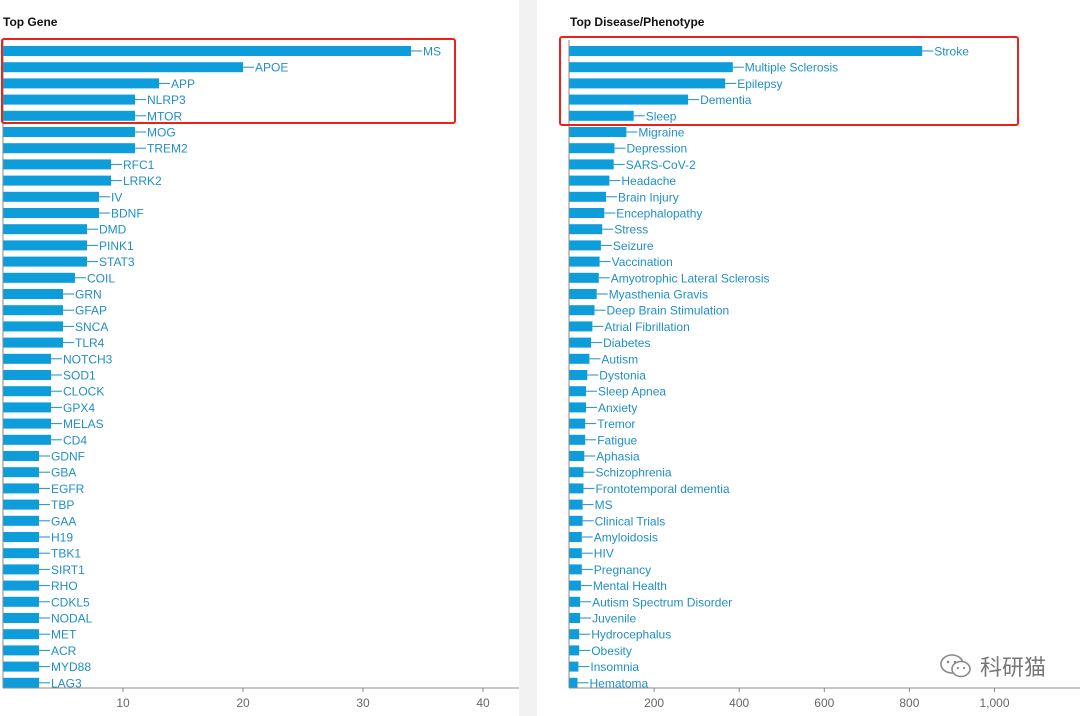 The height and width of the screenshot is (716, 1080). Describe the element at coordinates (661, 116) in the screenshot. I see `bar-label: Sleep` at that location.